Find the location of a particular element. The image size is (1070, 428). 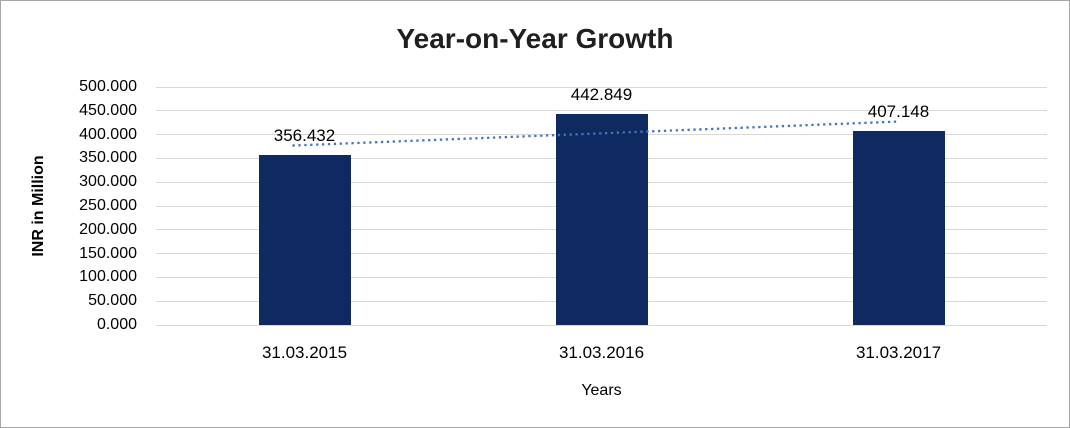

trendline-layer is located at coordinates (596, 133).